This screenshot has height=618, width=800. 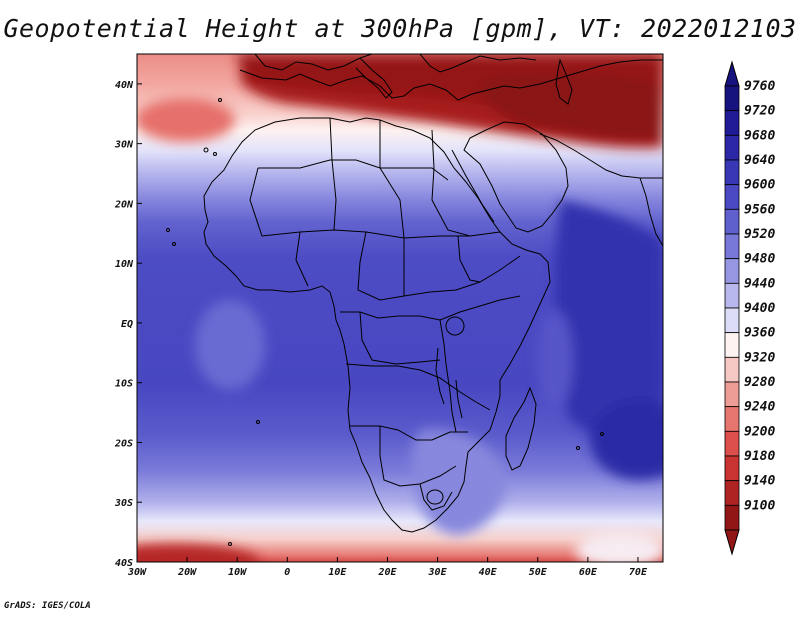 I want to click on colorbar-label: 9280, so click(x=759, y=382).